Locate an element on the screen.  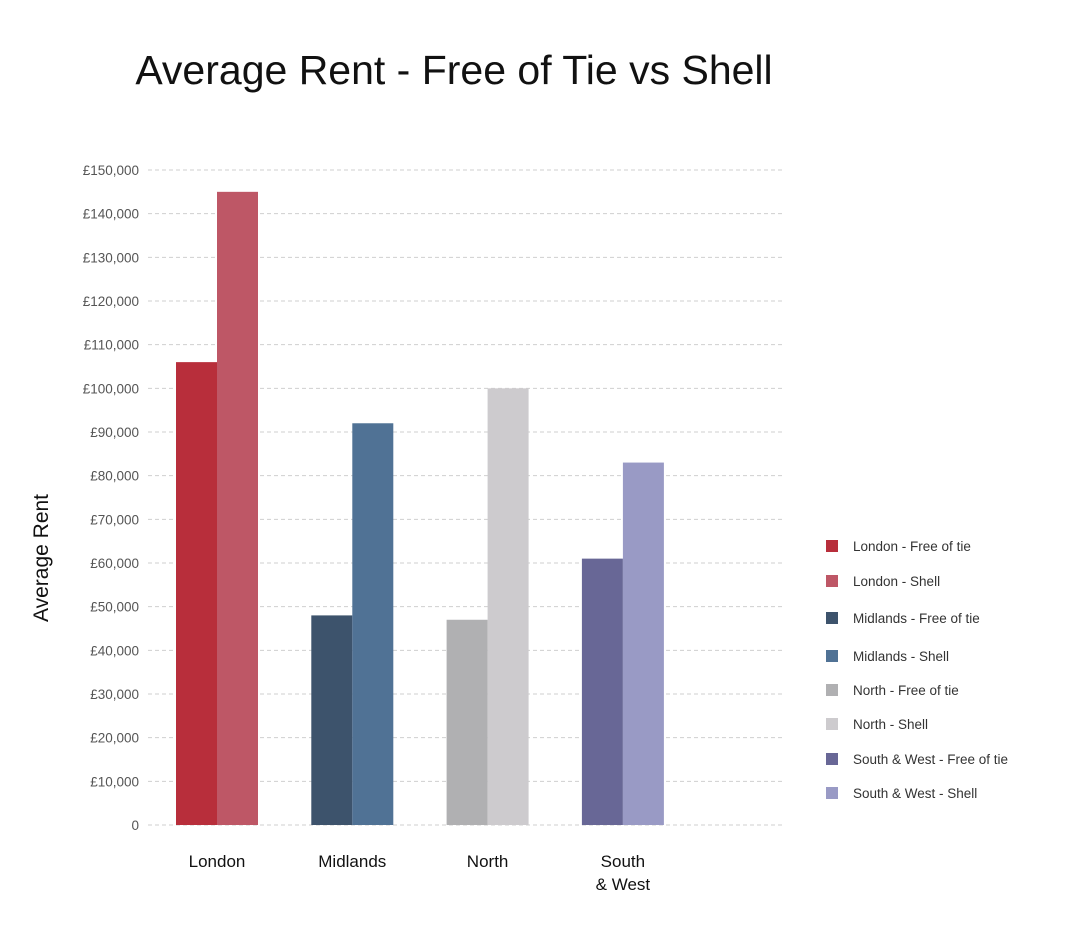
x-category-label: South is located at coordinates (623, 861).